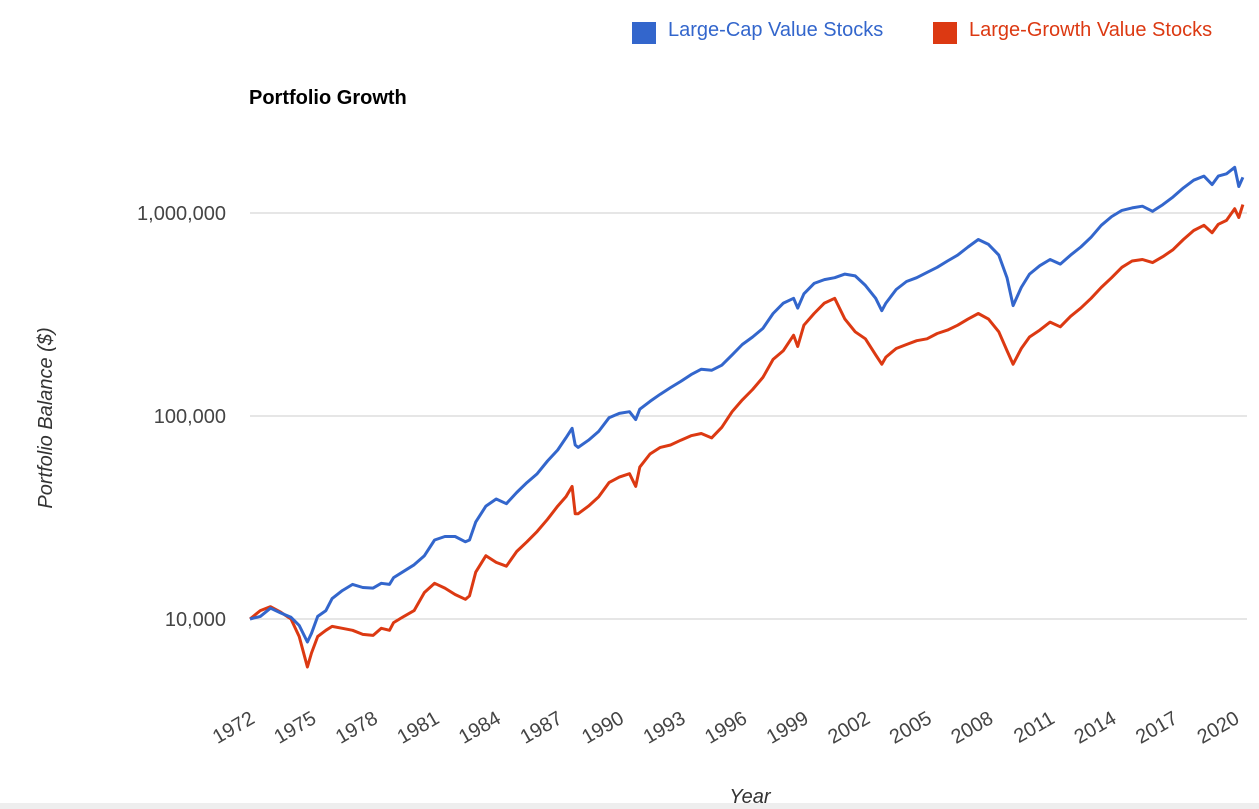  I want to click on y-axis-label: Portfolio Balance ($), so click(46, 417).